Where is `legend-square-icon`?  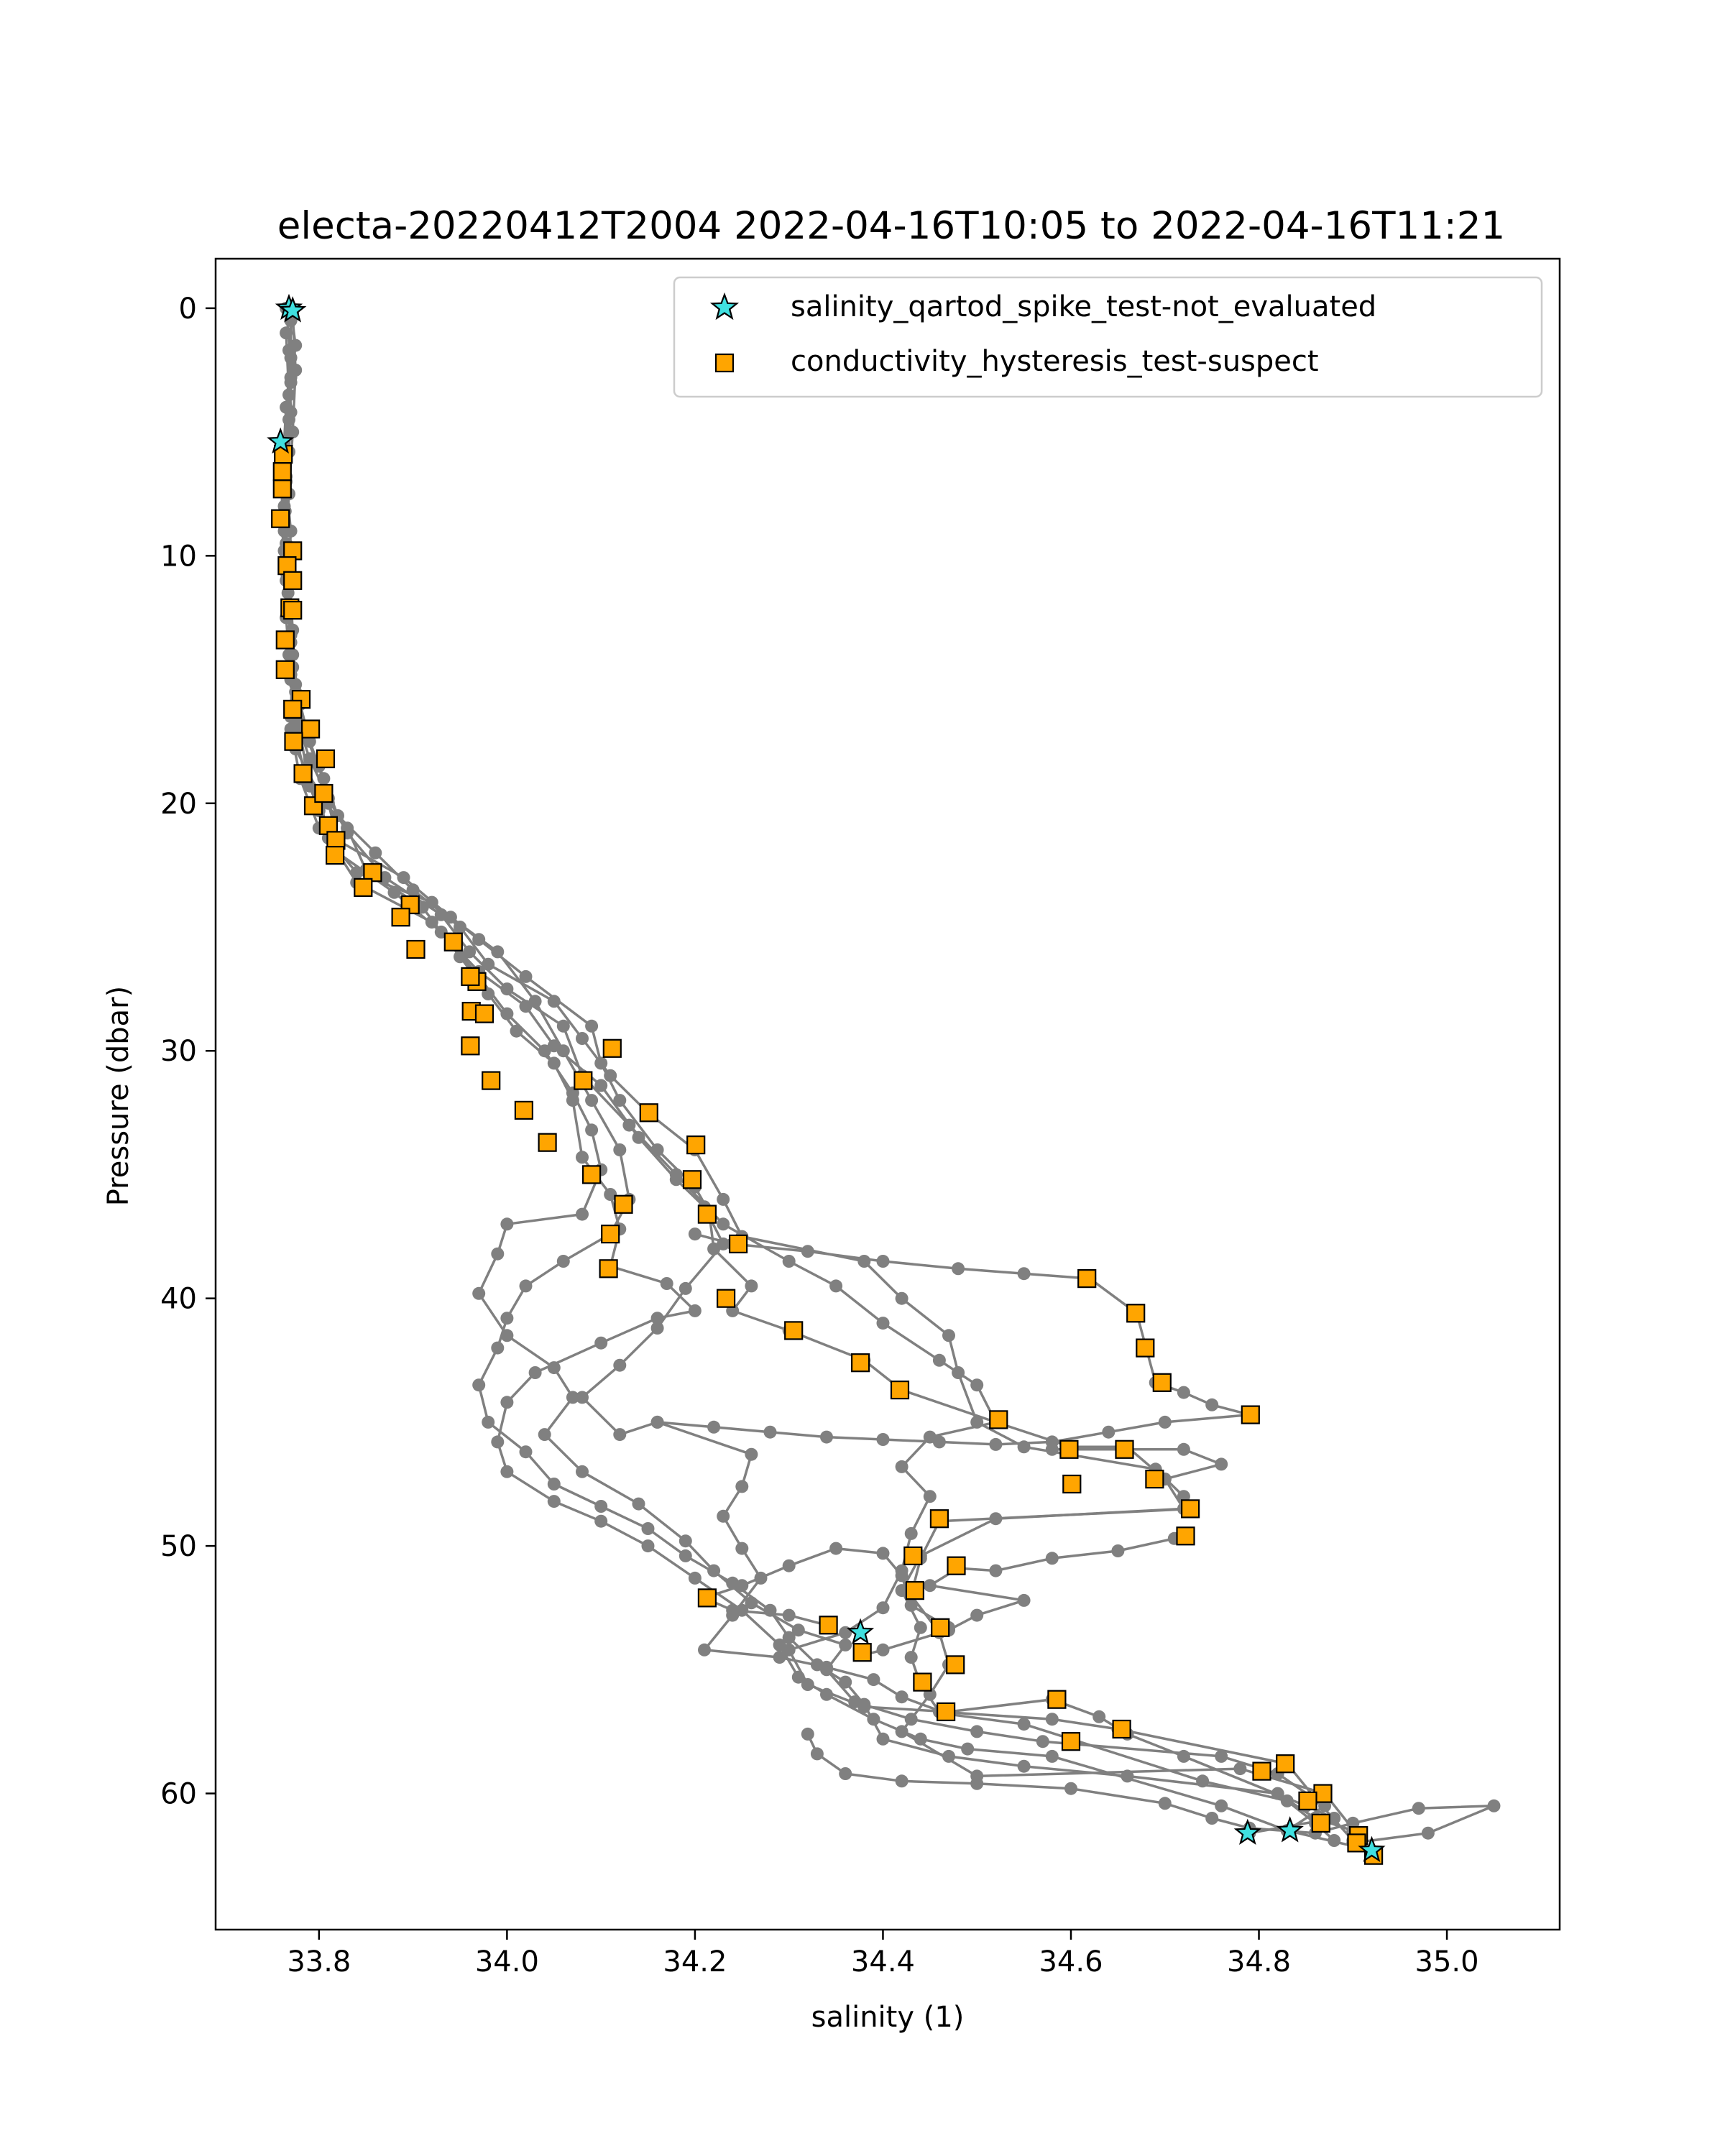
legend-square-icon is located at coordinates (724, 363).